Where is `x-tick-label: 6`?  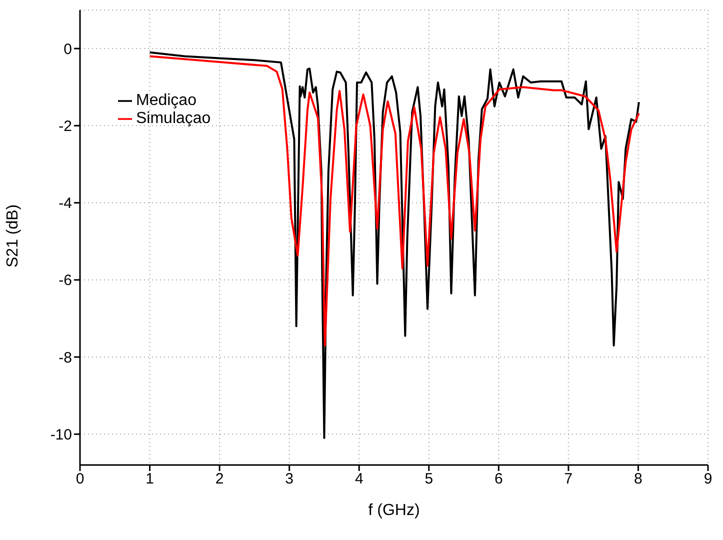 x-tick-label: 6 is located at coordinates (498, 479).